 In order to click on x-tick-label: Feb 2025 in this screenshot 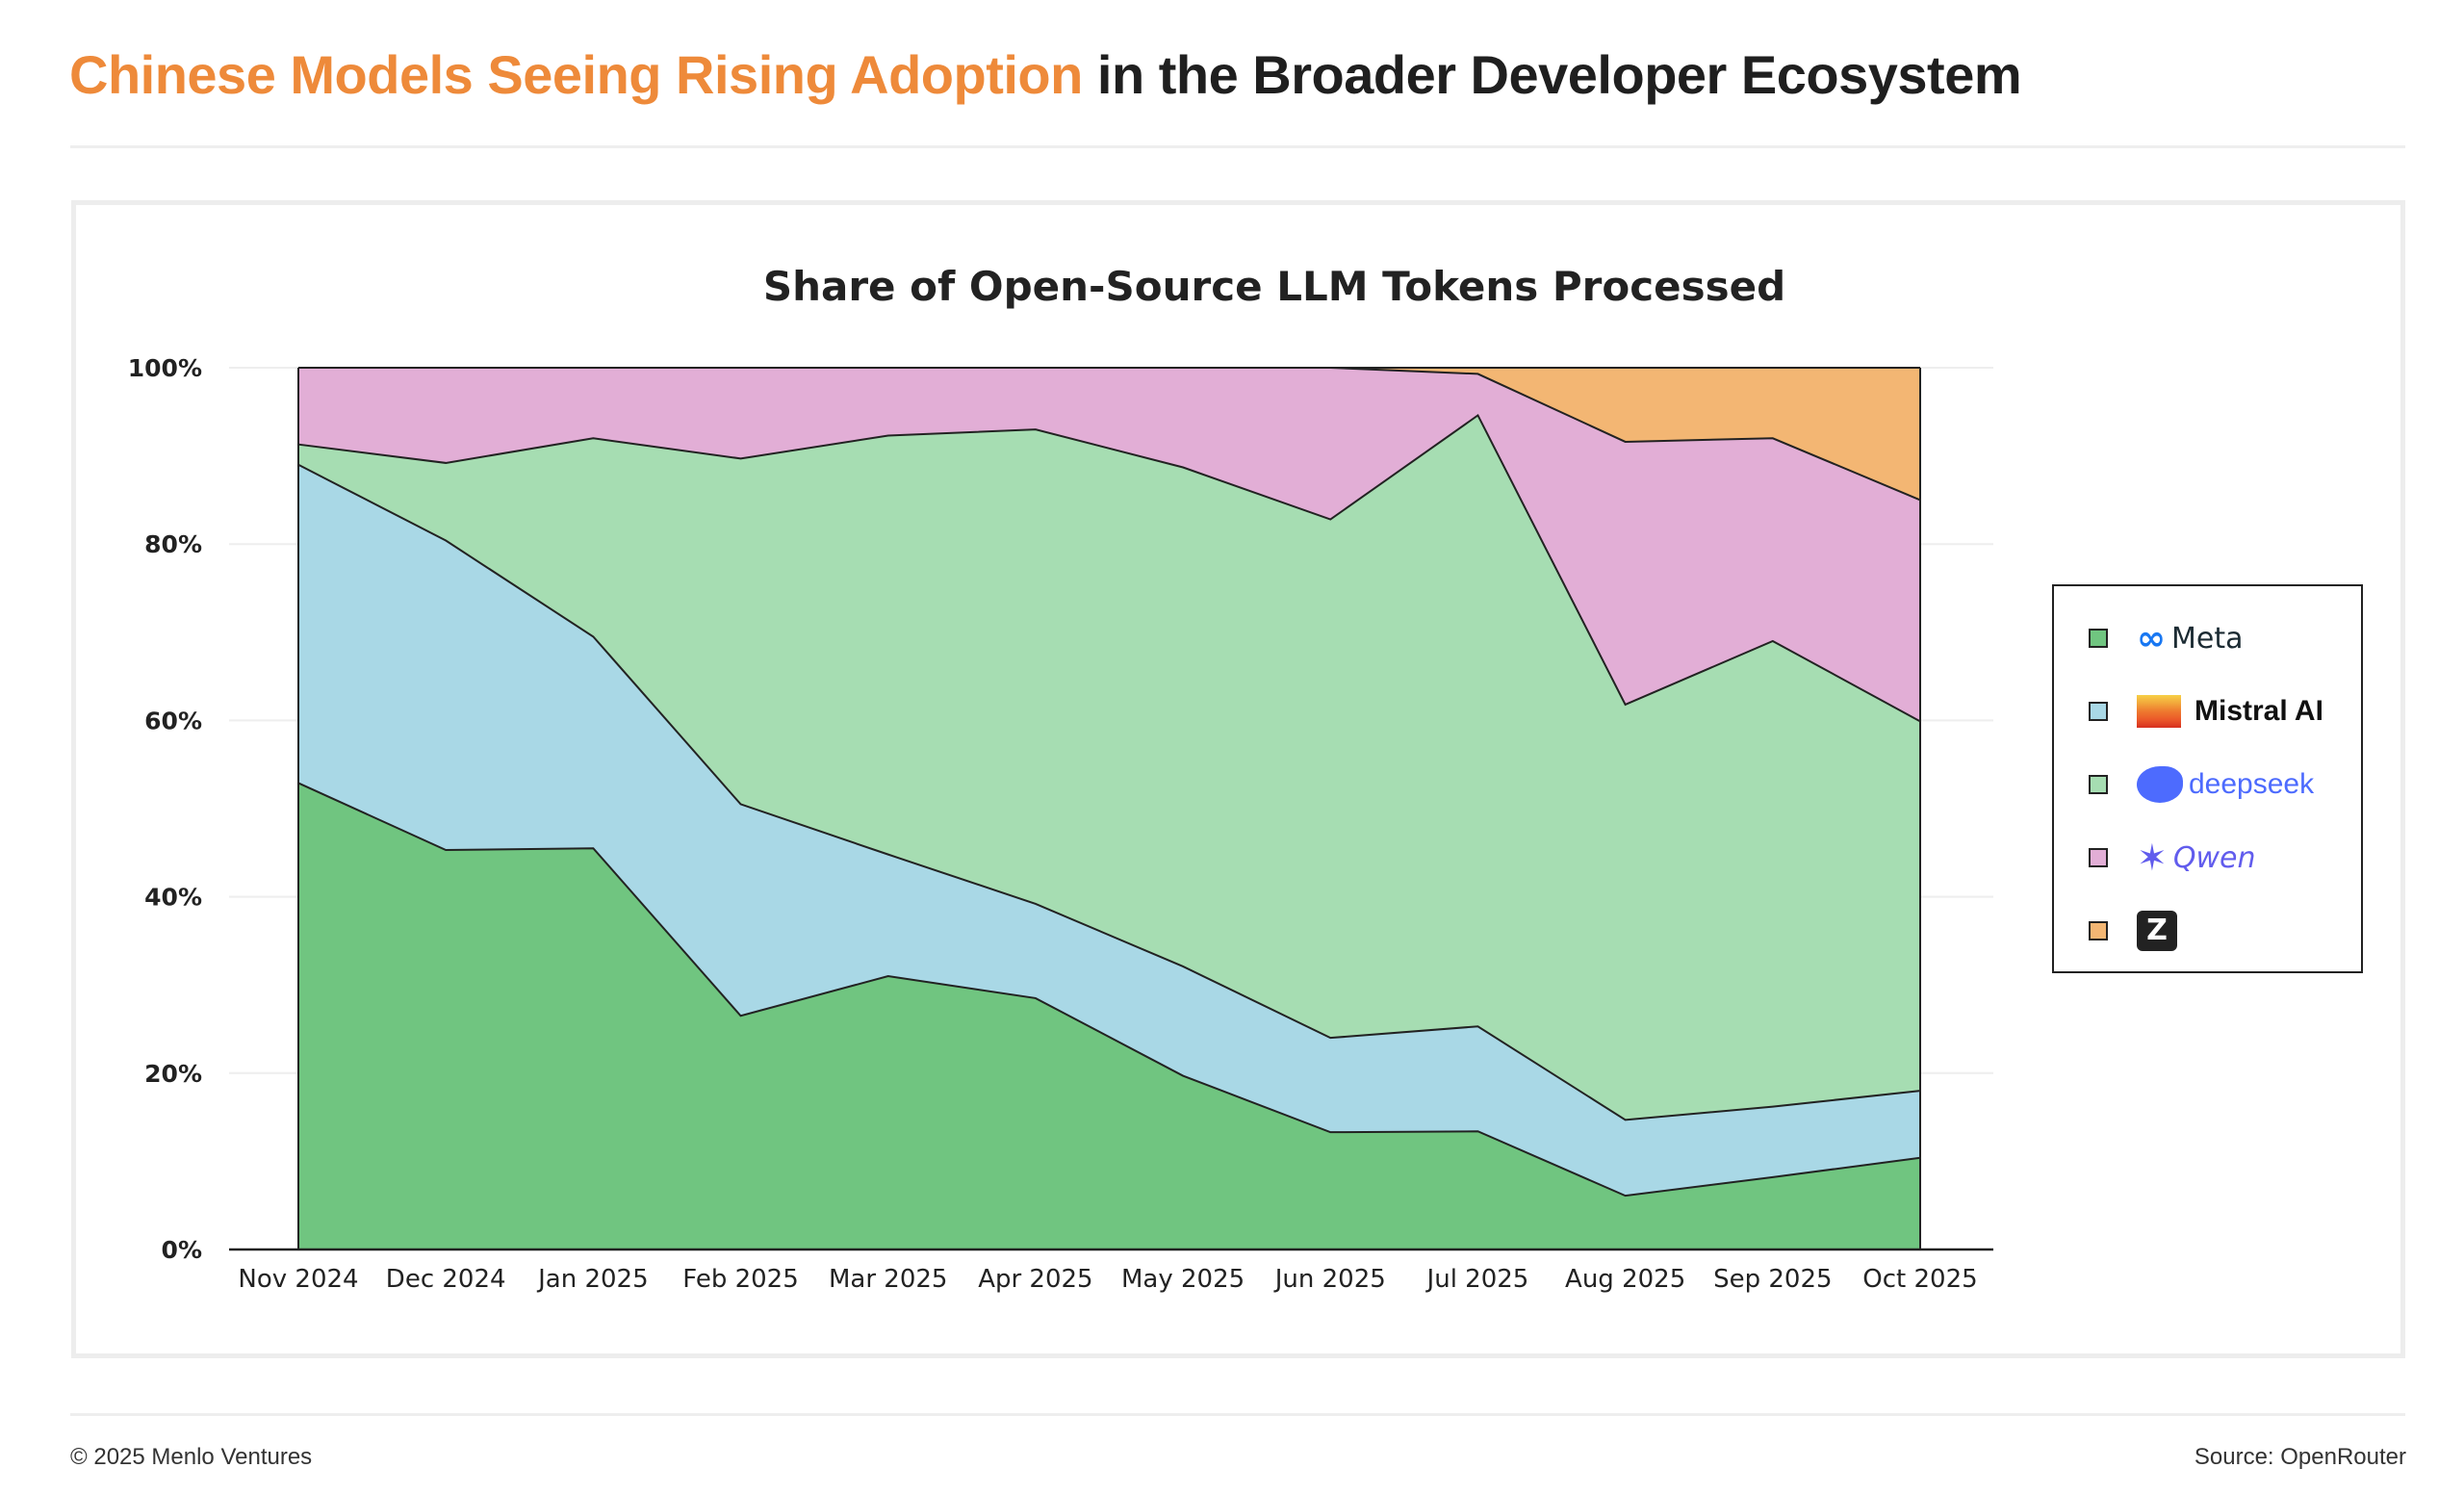, I will do `click(740, 1279)`.